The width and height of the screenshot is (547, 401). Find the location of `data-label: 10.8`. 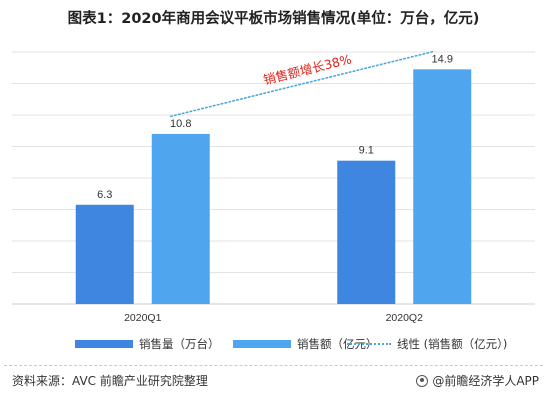

data-label: 10.8 is located at coordinates (180, 124).